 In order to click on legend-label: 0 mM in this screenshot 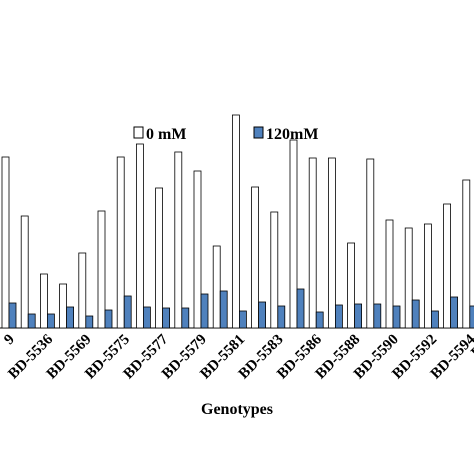, I will do `click(166, 134)`.